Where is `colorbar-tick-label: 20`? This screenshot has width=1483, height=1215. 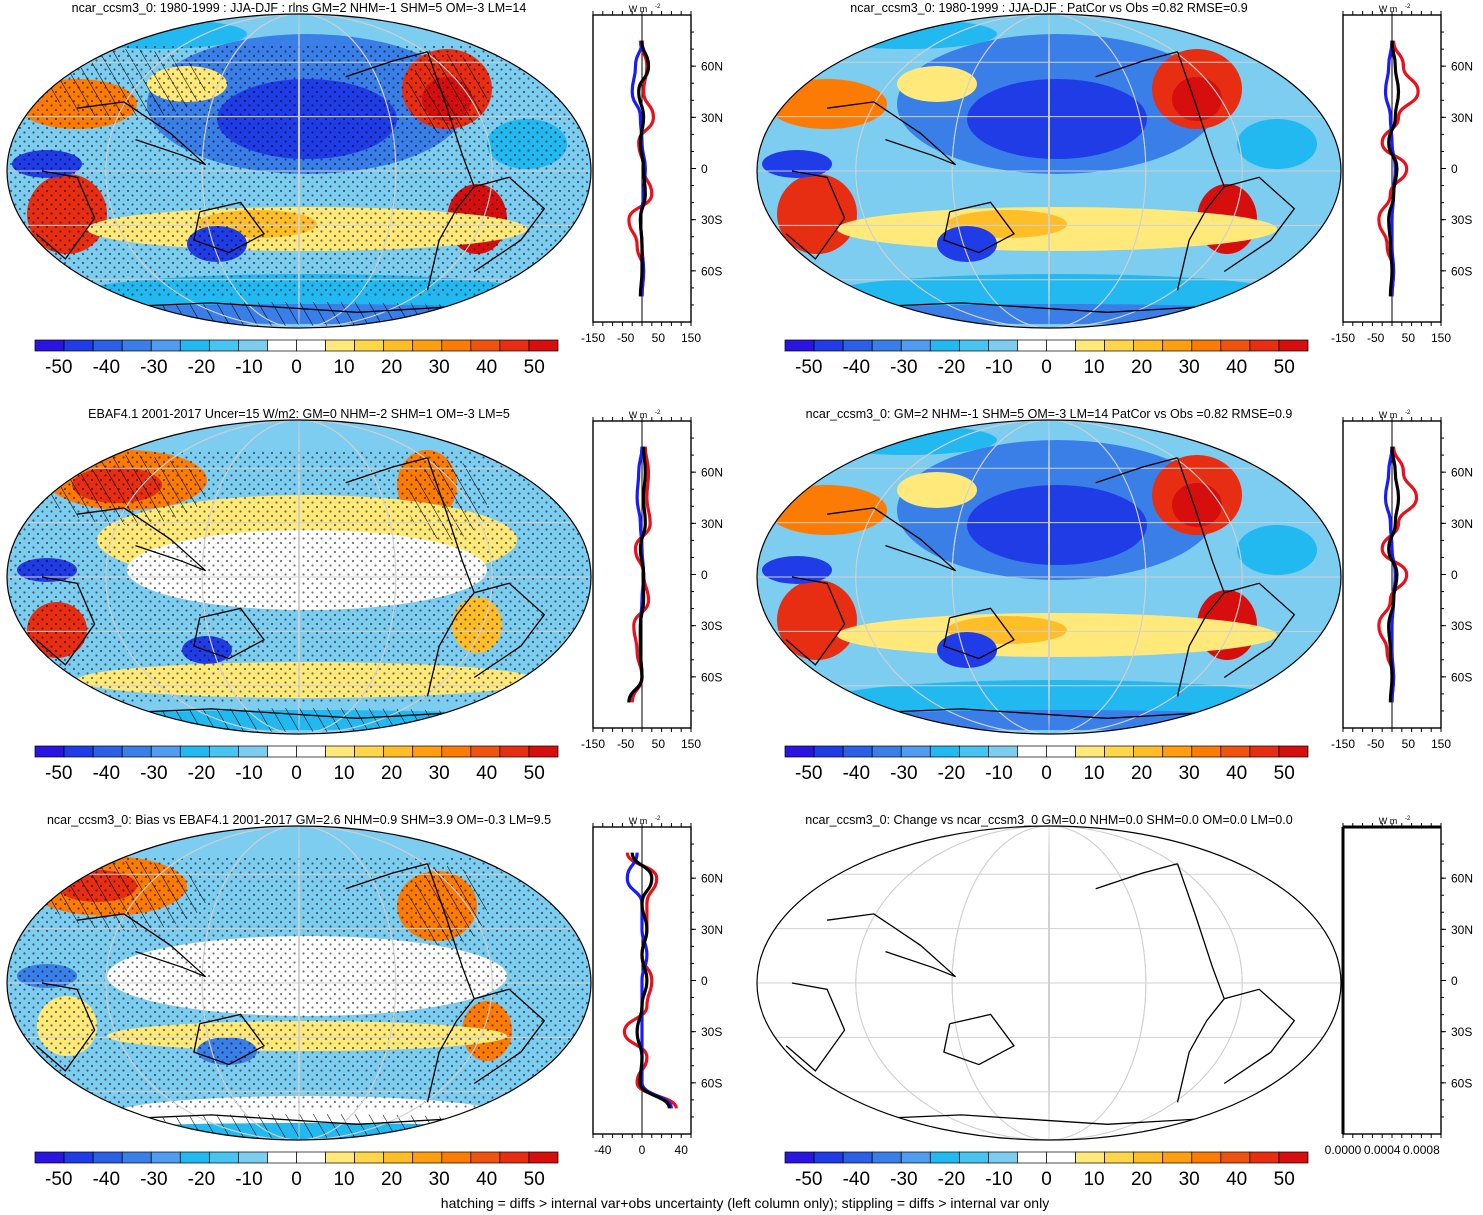
colorbar-tick-label: 20 is located at coordinates (391, 1179).